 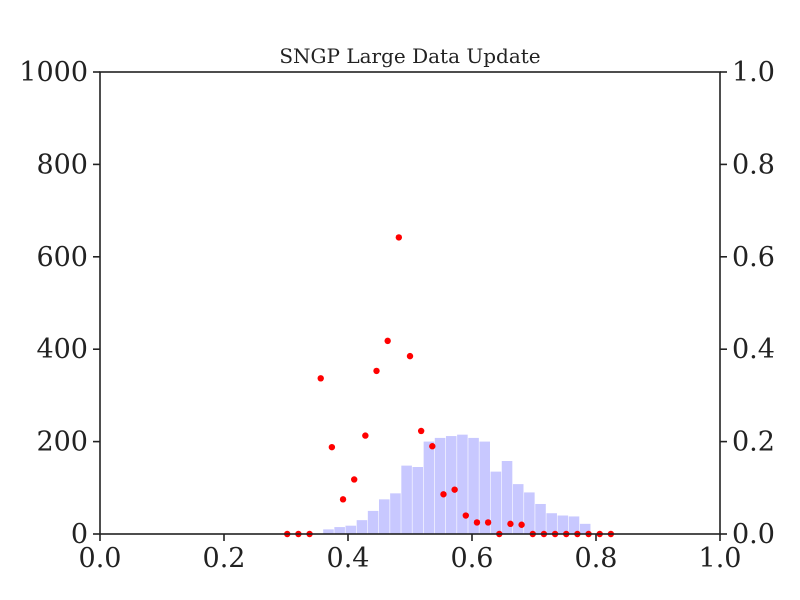 I want to click on x-tick-label: 0.4, so click(x=348, y=558).